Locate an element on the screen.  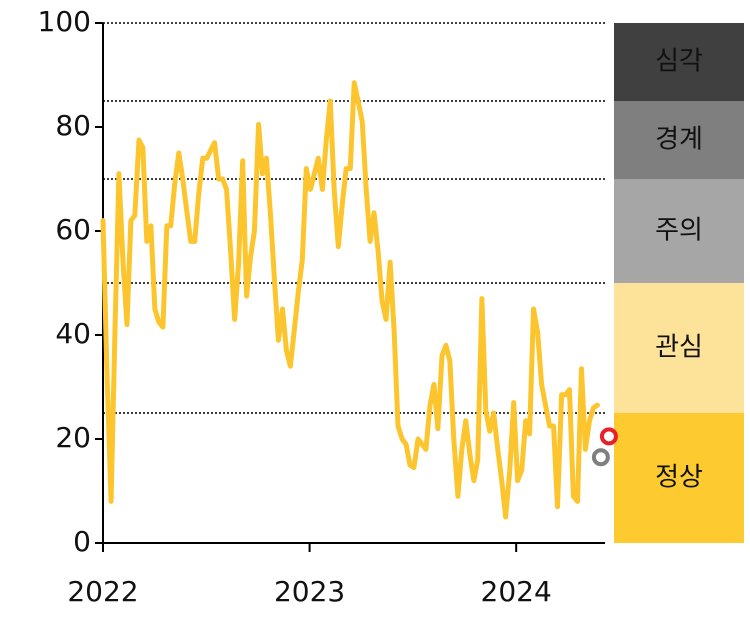
y-tick-label: 20 is located at coordinates (73, 437).